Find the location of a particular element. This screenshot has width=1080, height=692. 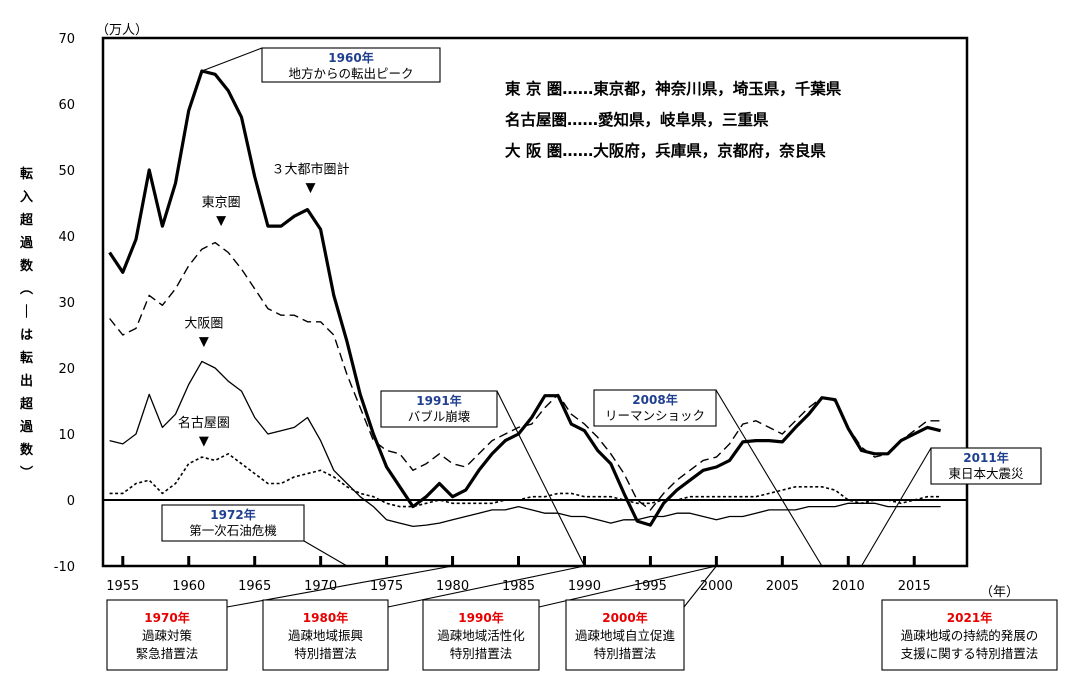

x-tick-label: 2010 is located at coordinates (848, 586).